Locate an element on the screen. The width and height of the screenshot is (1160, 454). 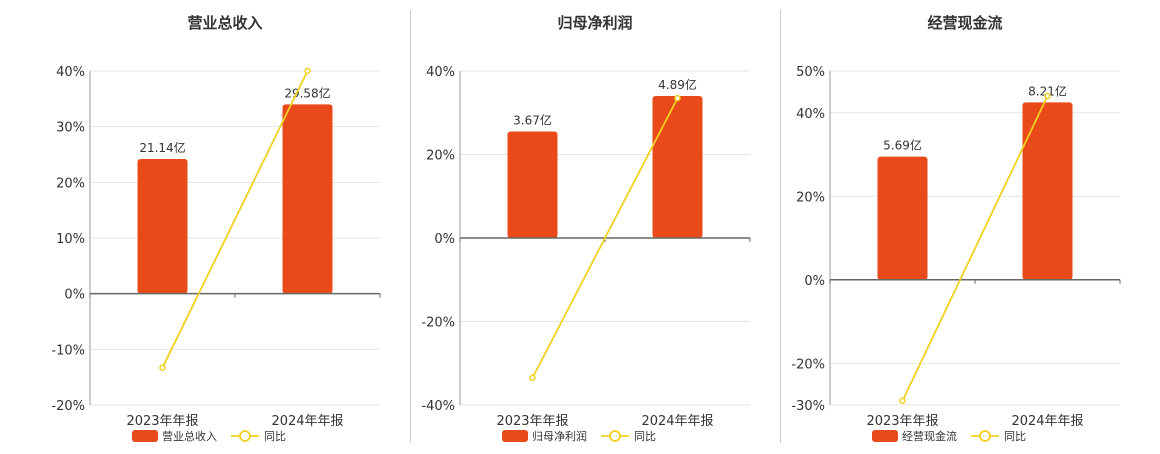
y-tick-label: -30% is located at coordinates (808, 406).